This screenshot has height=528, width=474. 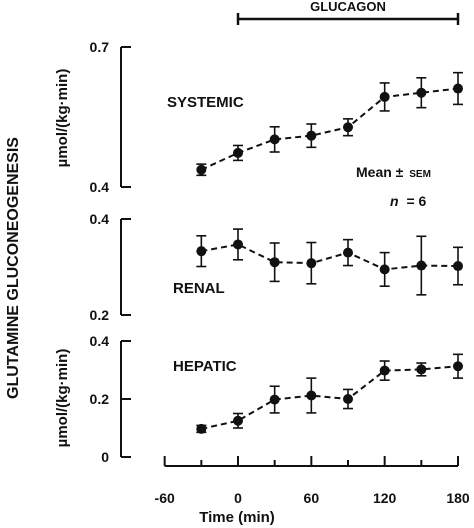 I want to click on x-tick-label: 120, so click(x=385, y=498).